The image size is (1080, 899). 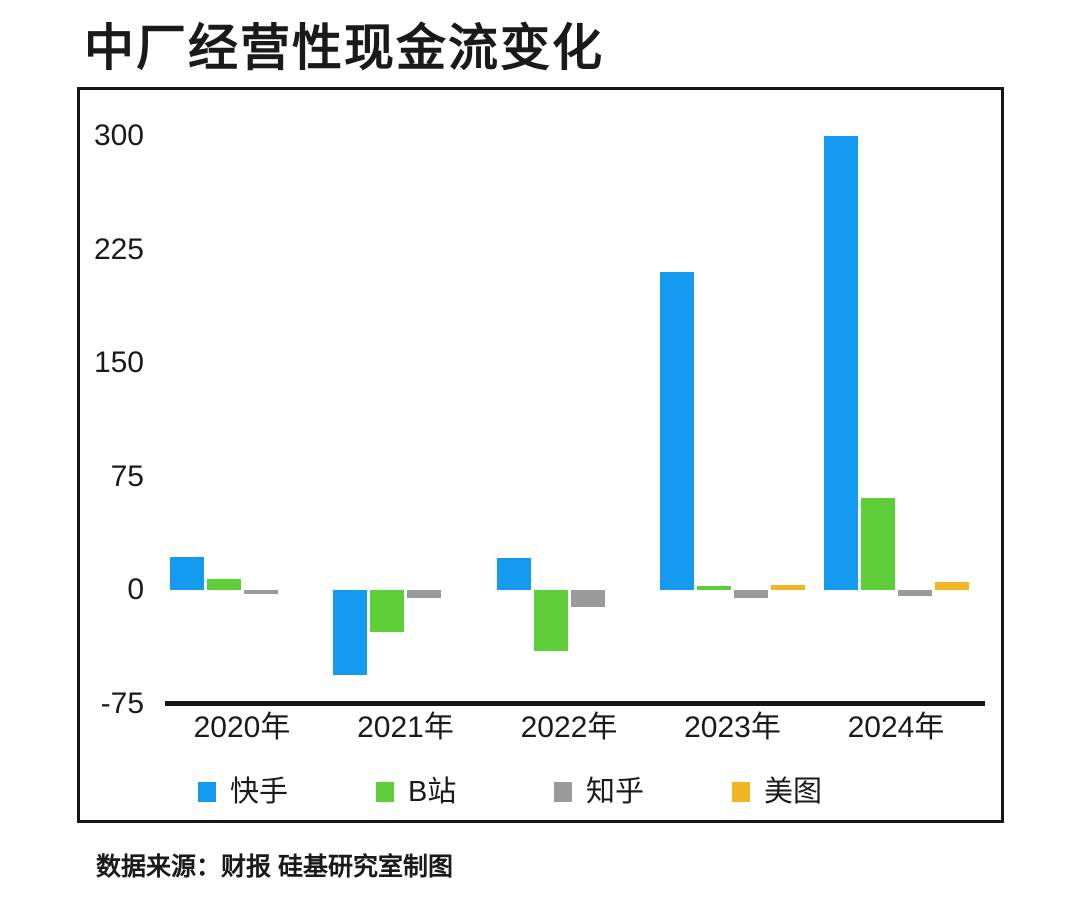 What do you see at coordinates (274, 867) in the screenshot?
I see `source-note: 数据来源：财报 硅基研究室制图` at bounding box center [274, 867].